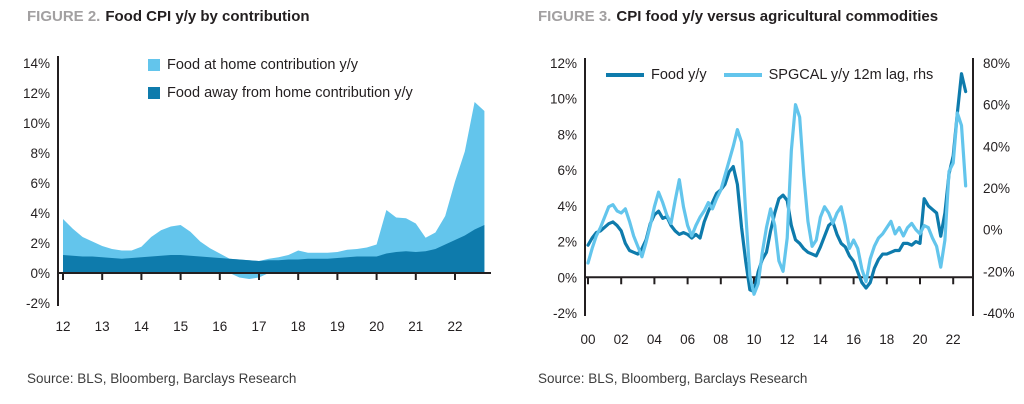 Image resolution: width=1024 pixels, height=404 pixels. I want to click on svg-text: 15, so click(180, 326).